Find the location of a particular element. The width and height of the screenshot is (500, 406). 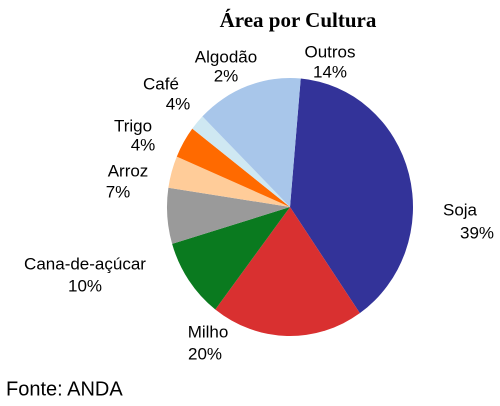

slice-value-label: 14% is located at coordinates (330, 71).